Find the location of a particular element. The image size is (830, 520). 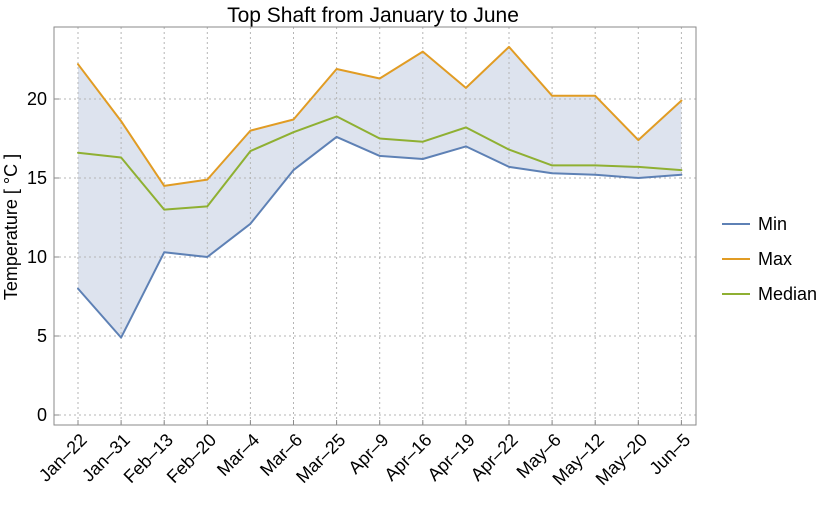

series-line-median is located at coordinates (380, 163).